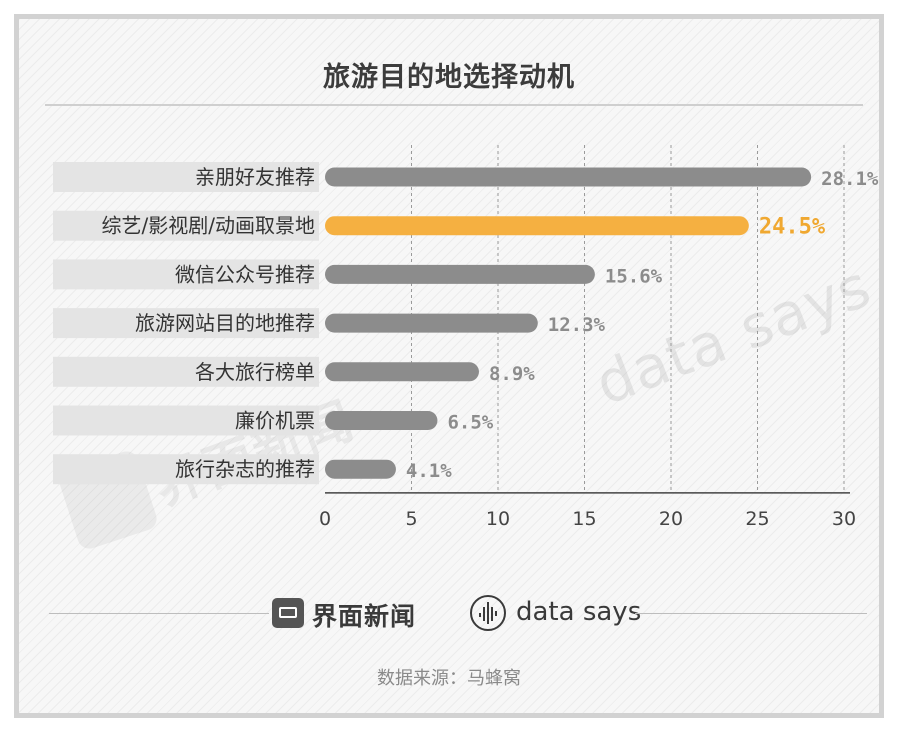  What do you see at coordinates (498, 519) in the screenshot?
I see `x-tick-label: 10` at bounding box center [498, 519].